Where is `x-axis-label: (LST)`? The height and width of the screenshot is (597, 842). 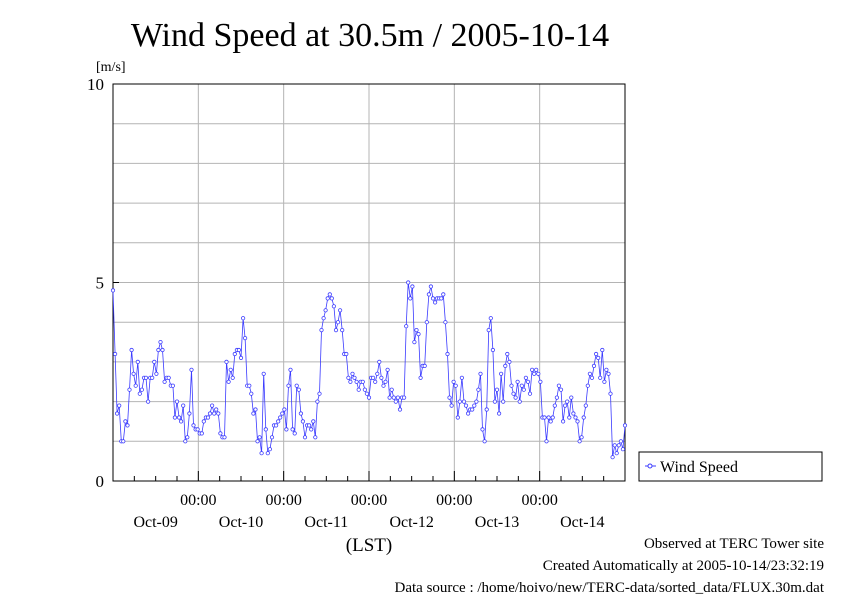
x-axis-label: (LST) is located at coordinates (369, 545).